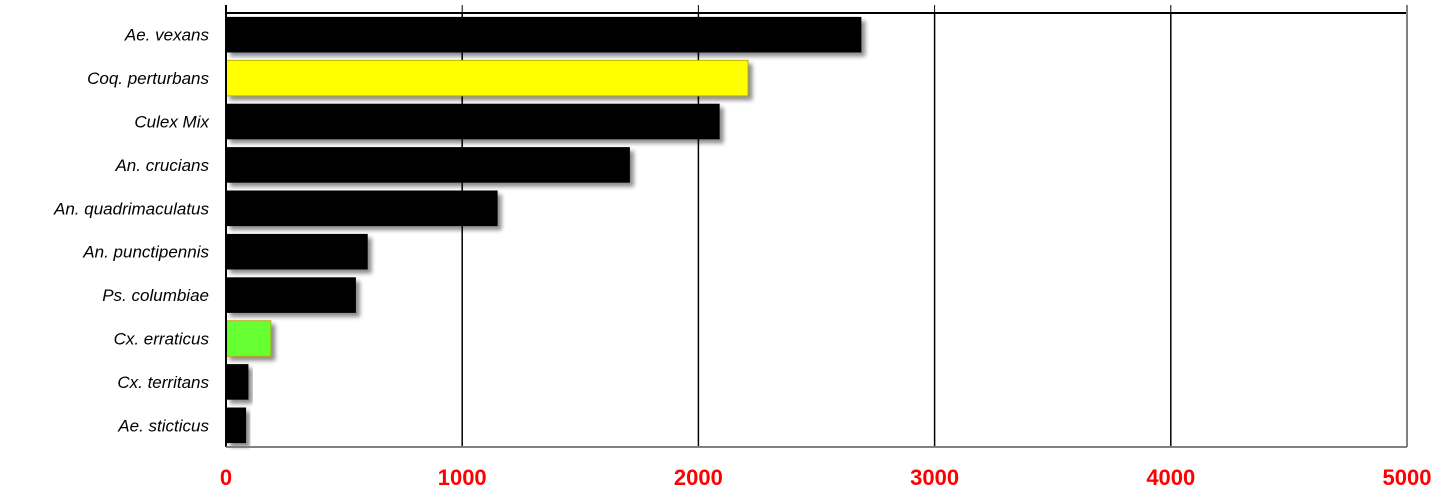 Image resolution: width=1446 pixels, height=503 pixels. What do you see at coordinates (698, 477) in the screenshot?
I see `x-tick-label: 2000` at bounding box center [698, 477].